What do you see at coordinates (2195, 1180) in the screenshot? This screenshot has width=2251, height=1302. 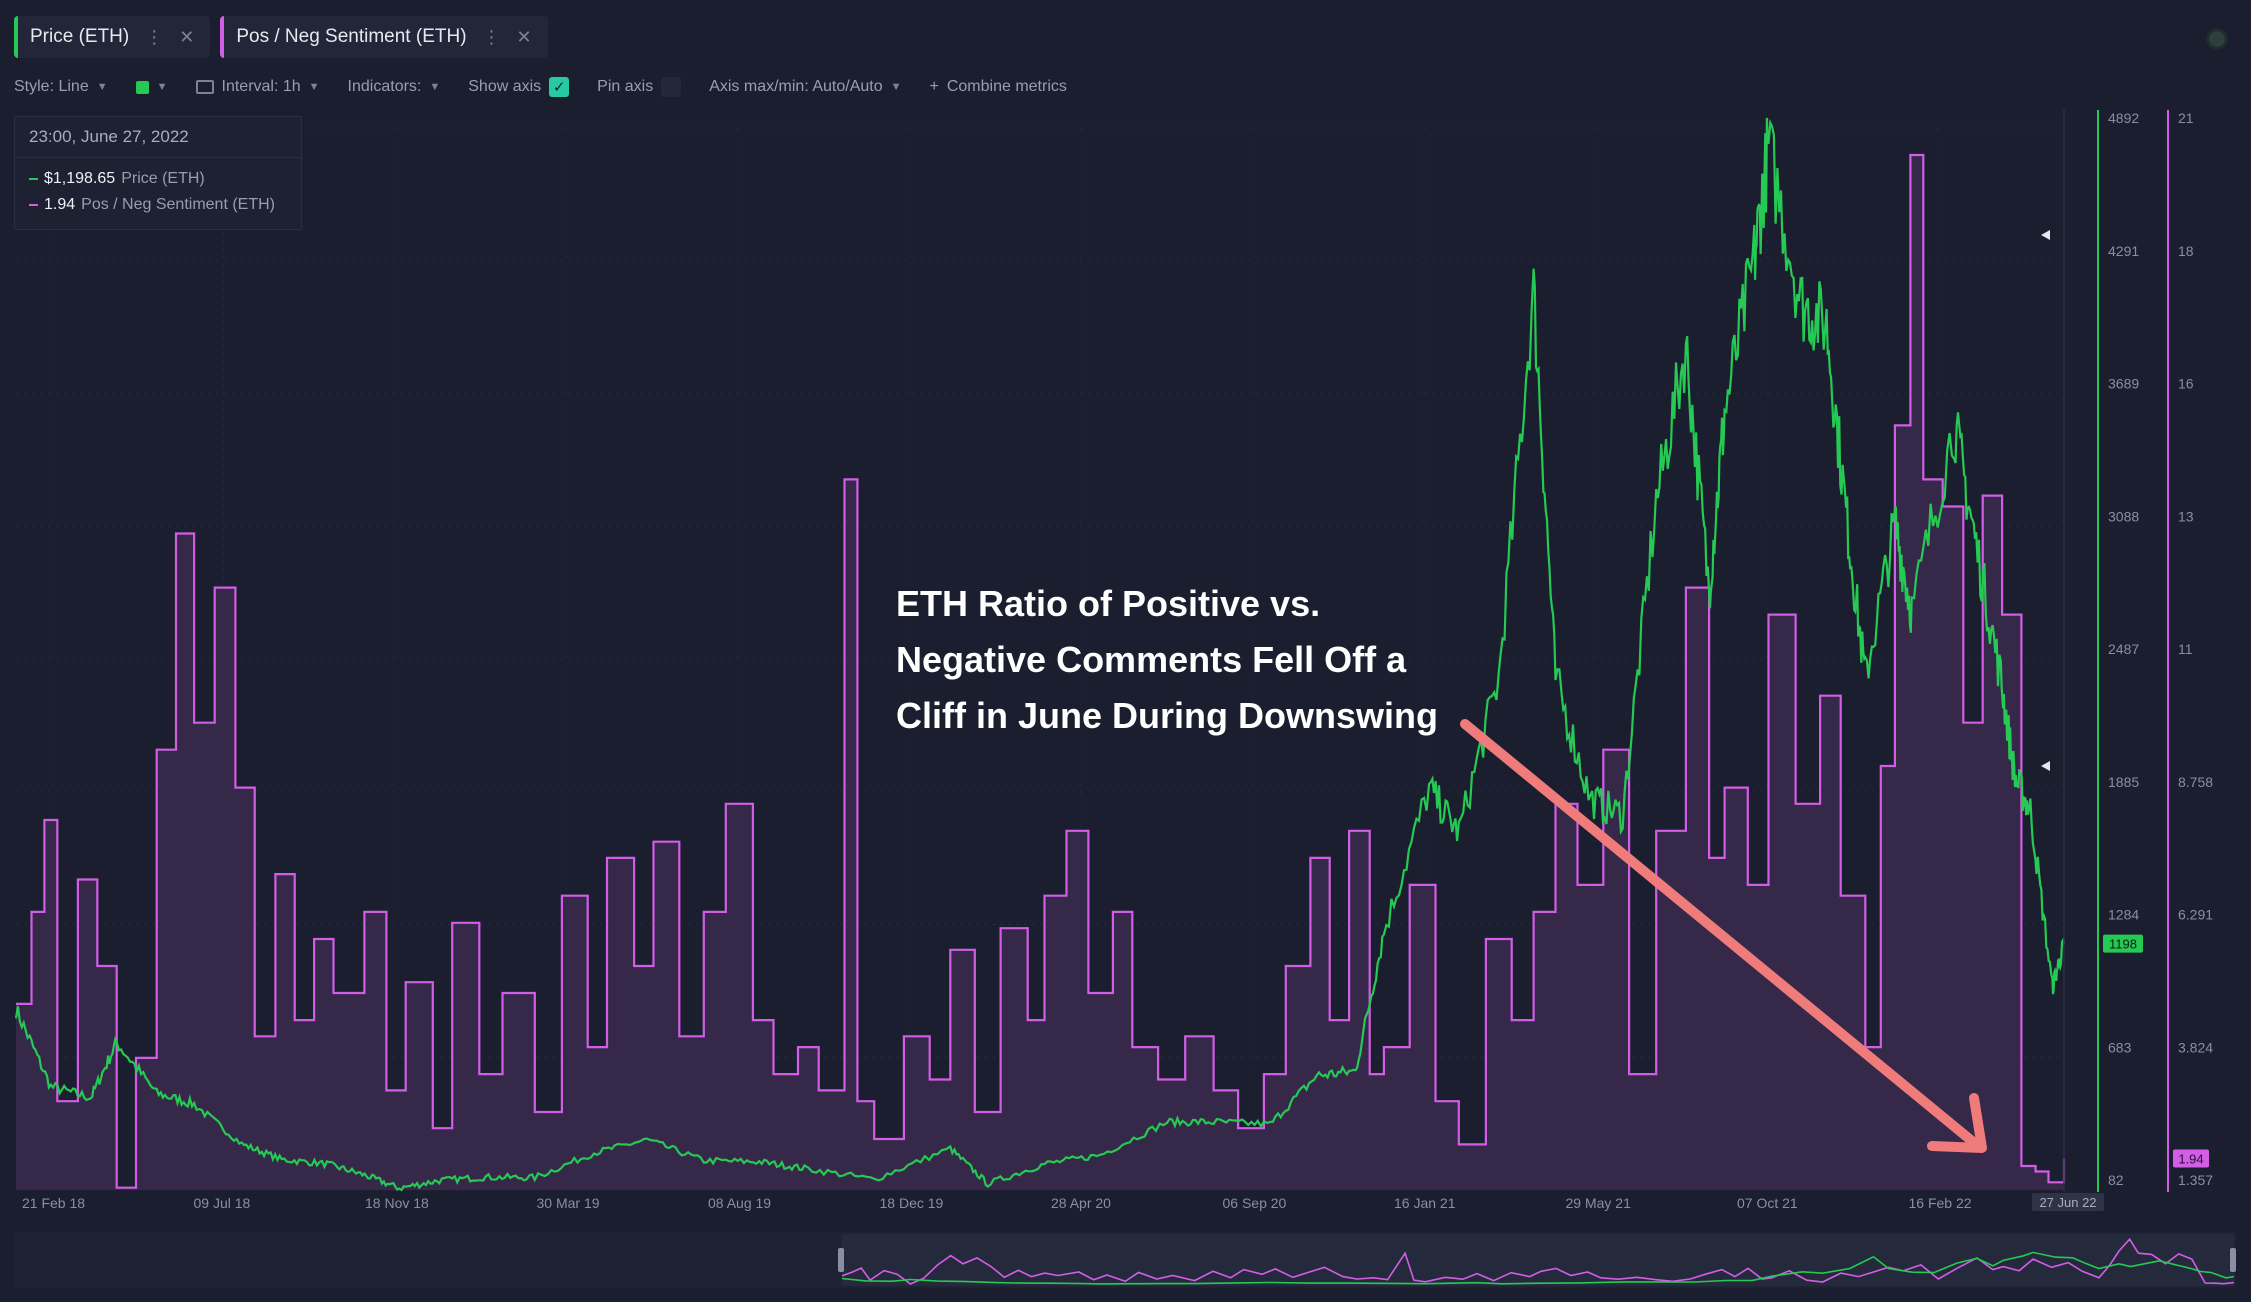 I see `sentiment-tick-label: 1.357` at bounding box center [2195, 1180].